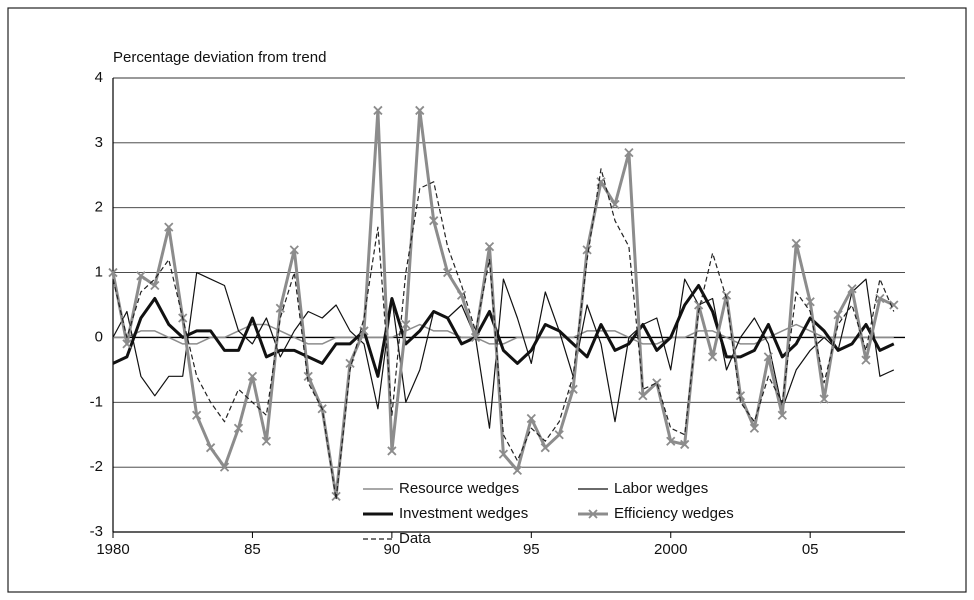  What do you see at coordinates (661, 488) in the screenshot?
I see `legend-label: Labor wedges` at bounding box center [661, 488].